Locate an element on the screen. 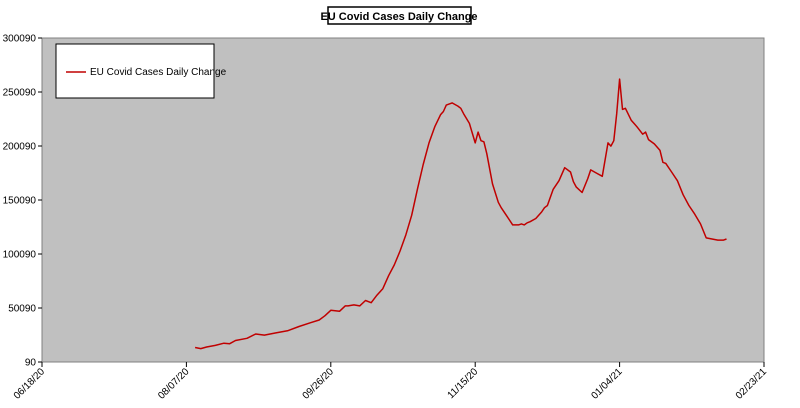 The height and width of the screenshot is (408, 800). chart-title: EU Covid Cases Daily Change is located at coordinates (398, 17).